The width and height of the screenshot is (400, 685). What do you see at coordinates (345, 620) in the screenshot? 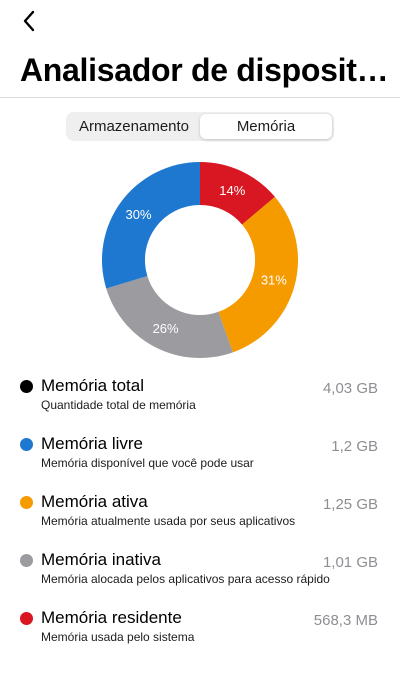
I see `item-value: 568,3 MB` at bounding box center [345, 620].